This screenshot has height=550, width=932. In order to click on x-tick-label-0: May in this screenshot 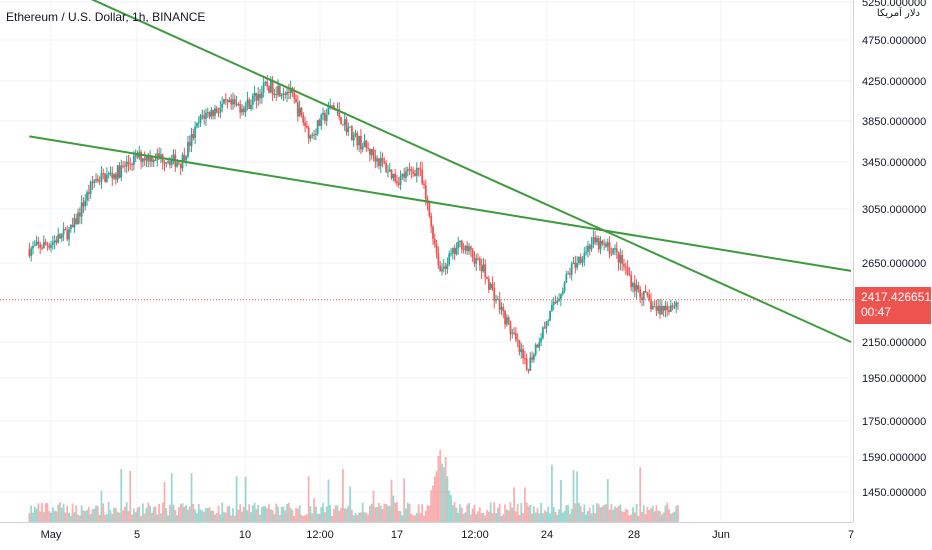, I will do `click(51, 535)`.